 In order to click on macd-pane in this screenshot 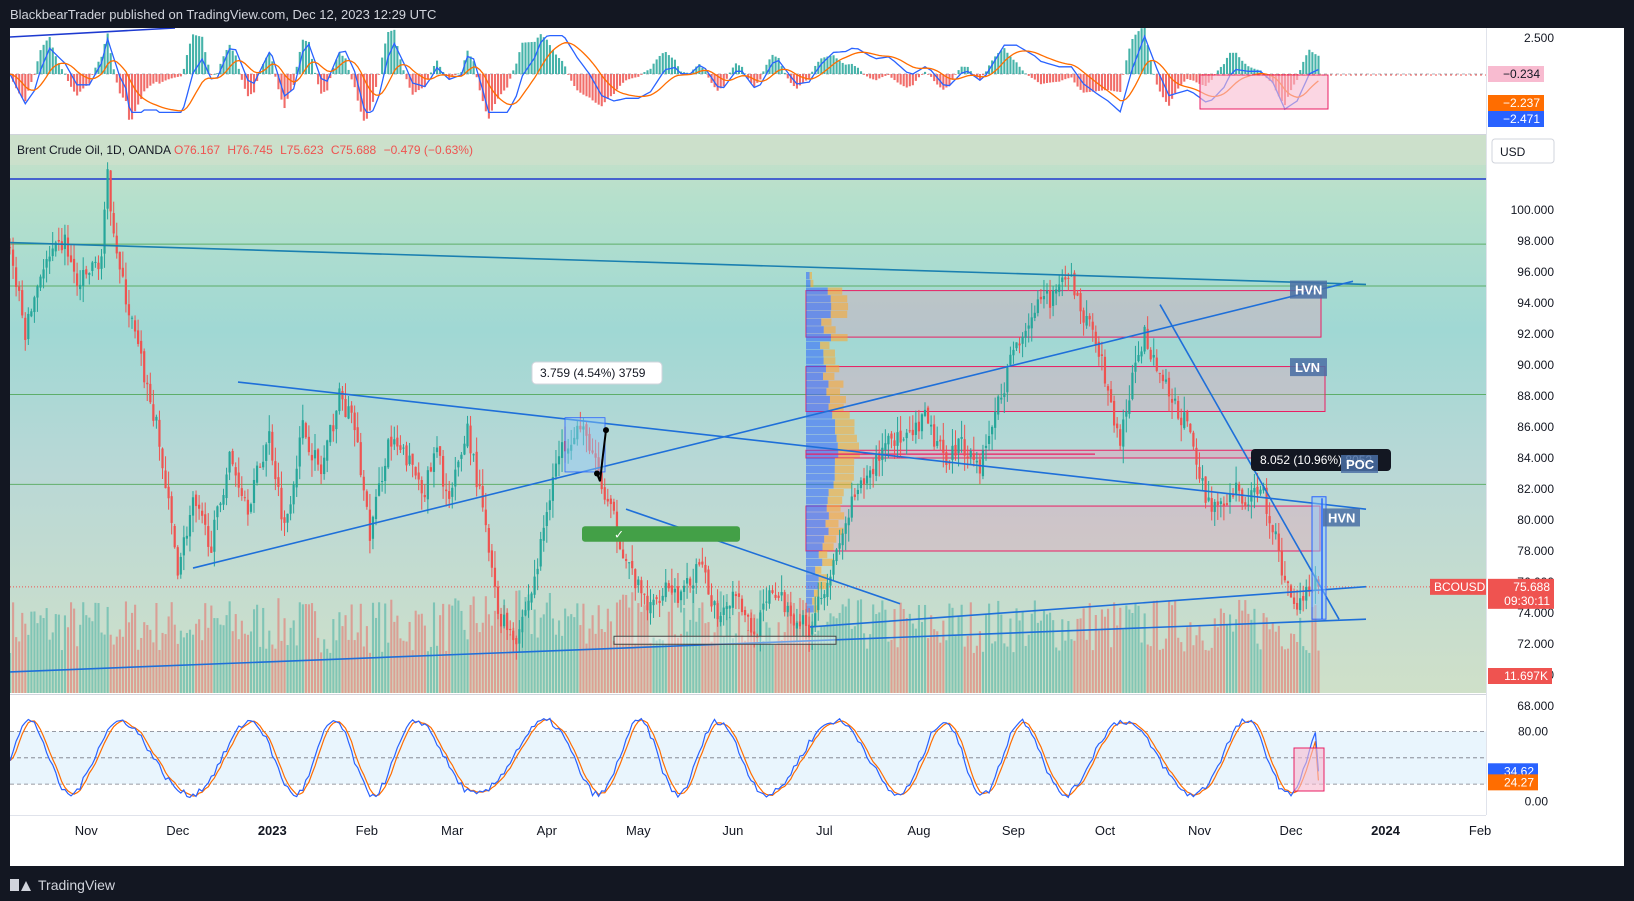, I will do `click(817, 81)`.